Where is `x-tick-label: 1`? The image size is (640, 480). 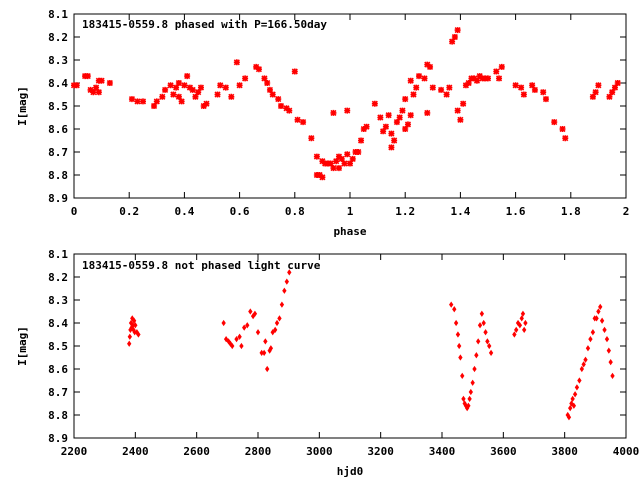
x-tick-label: 1 is located at coordinates (350, 211).